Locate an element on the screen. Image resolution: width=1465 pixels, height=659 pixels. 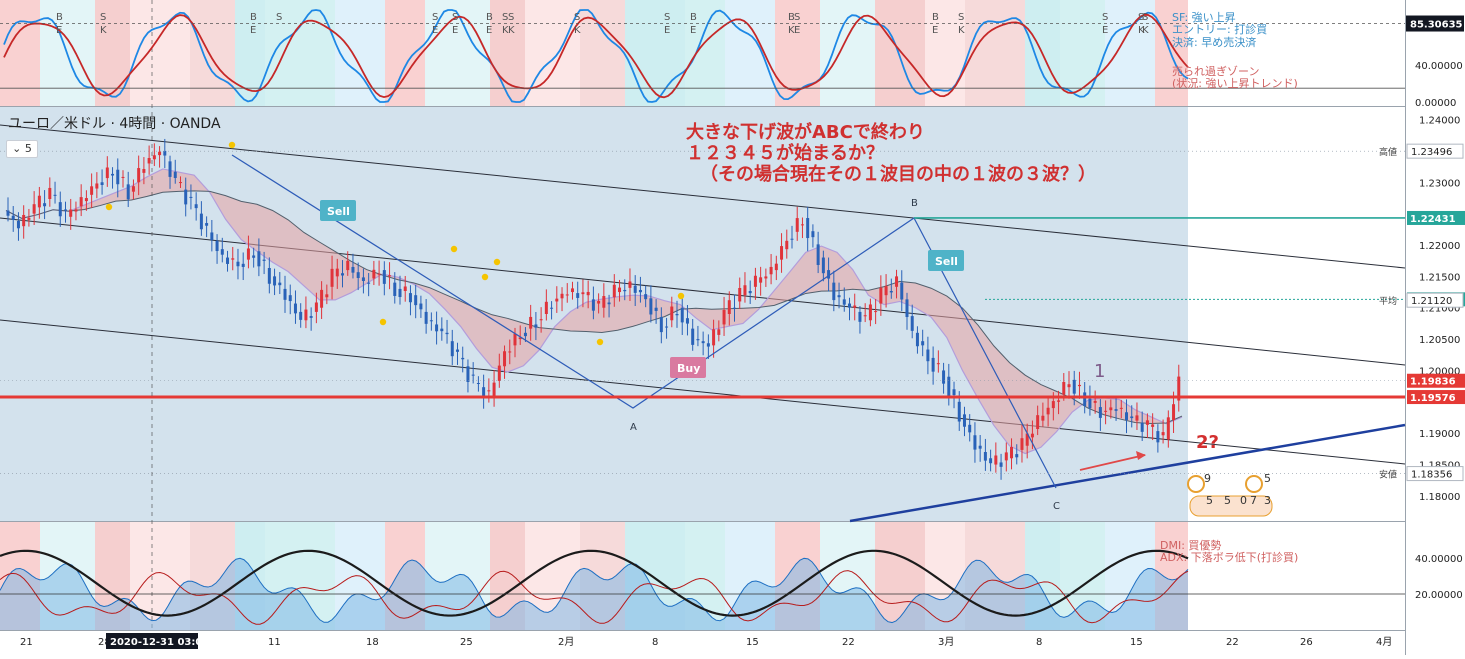
price-tick-label: 1.20500 is located at coordinates (1439, 340).